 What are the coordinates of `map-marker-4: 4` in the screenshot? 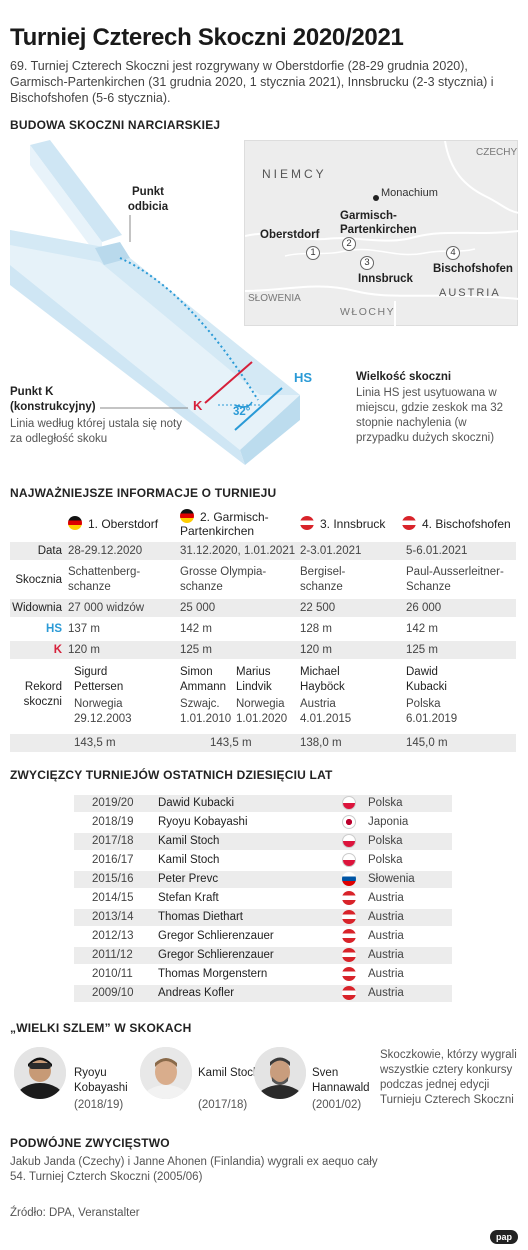 It's located at (453, 253).